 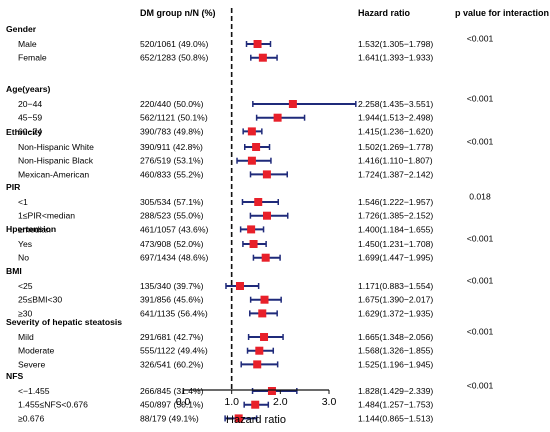 What do you see at coordinates (395, 286) in the screenshot?
I see `hr-ci-text: 1.171(0.883−1.554)` at bounding box center [395, 286].